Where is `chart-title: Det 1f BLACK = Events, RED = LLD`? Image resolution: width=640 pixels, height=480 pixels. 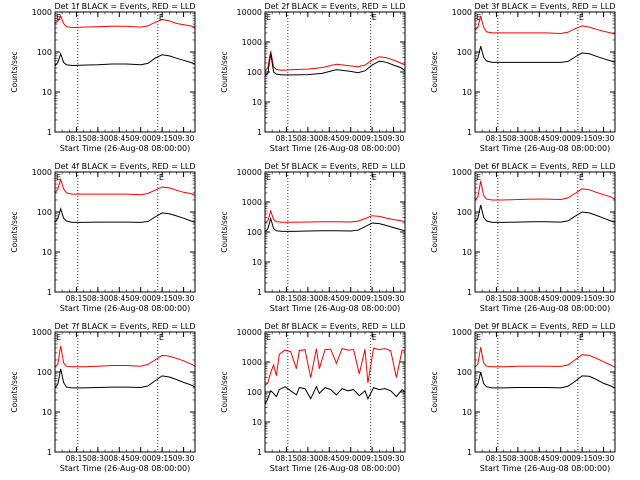
chart-title: Det 1f BLACK = Events, RED = LLD is located at coordinates (124, 6).